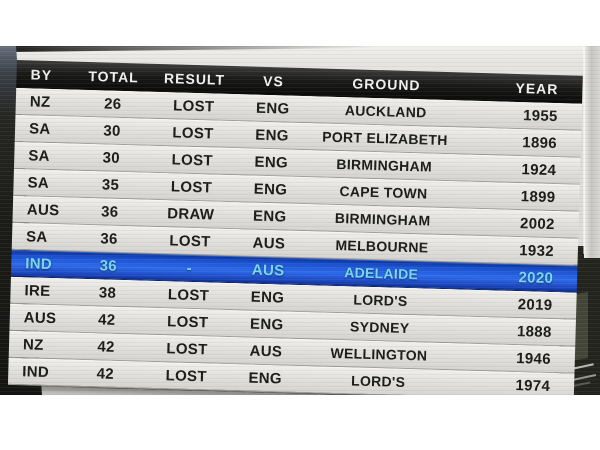 Image resolution: width=600 pixels, height=450 pixels. What do you see at coordinates (536, 277) in the screenshot?
I see `cell-year: 2020` at bounding box center [536, 277].